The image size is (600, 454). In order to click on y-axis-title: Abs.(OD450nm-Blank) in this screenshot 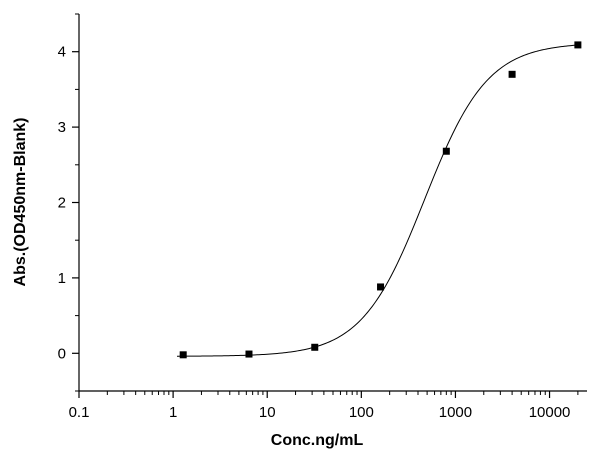, I will do `click(20, 202)`.